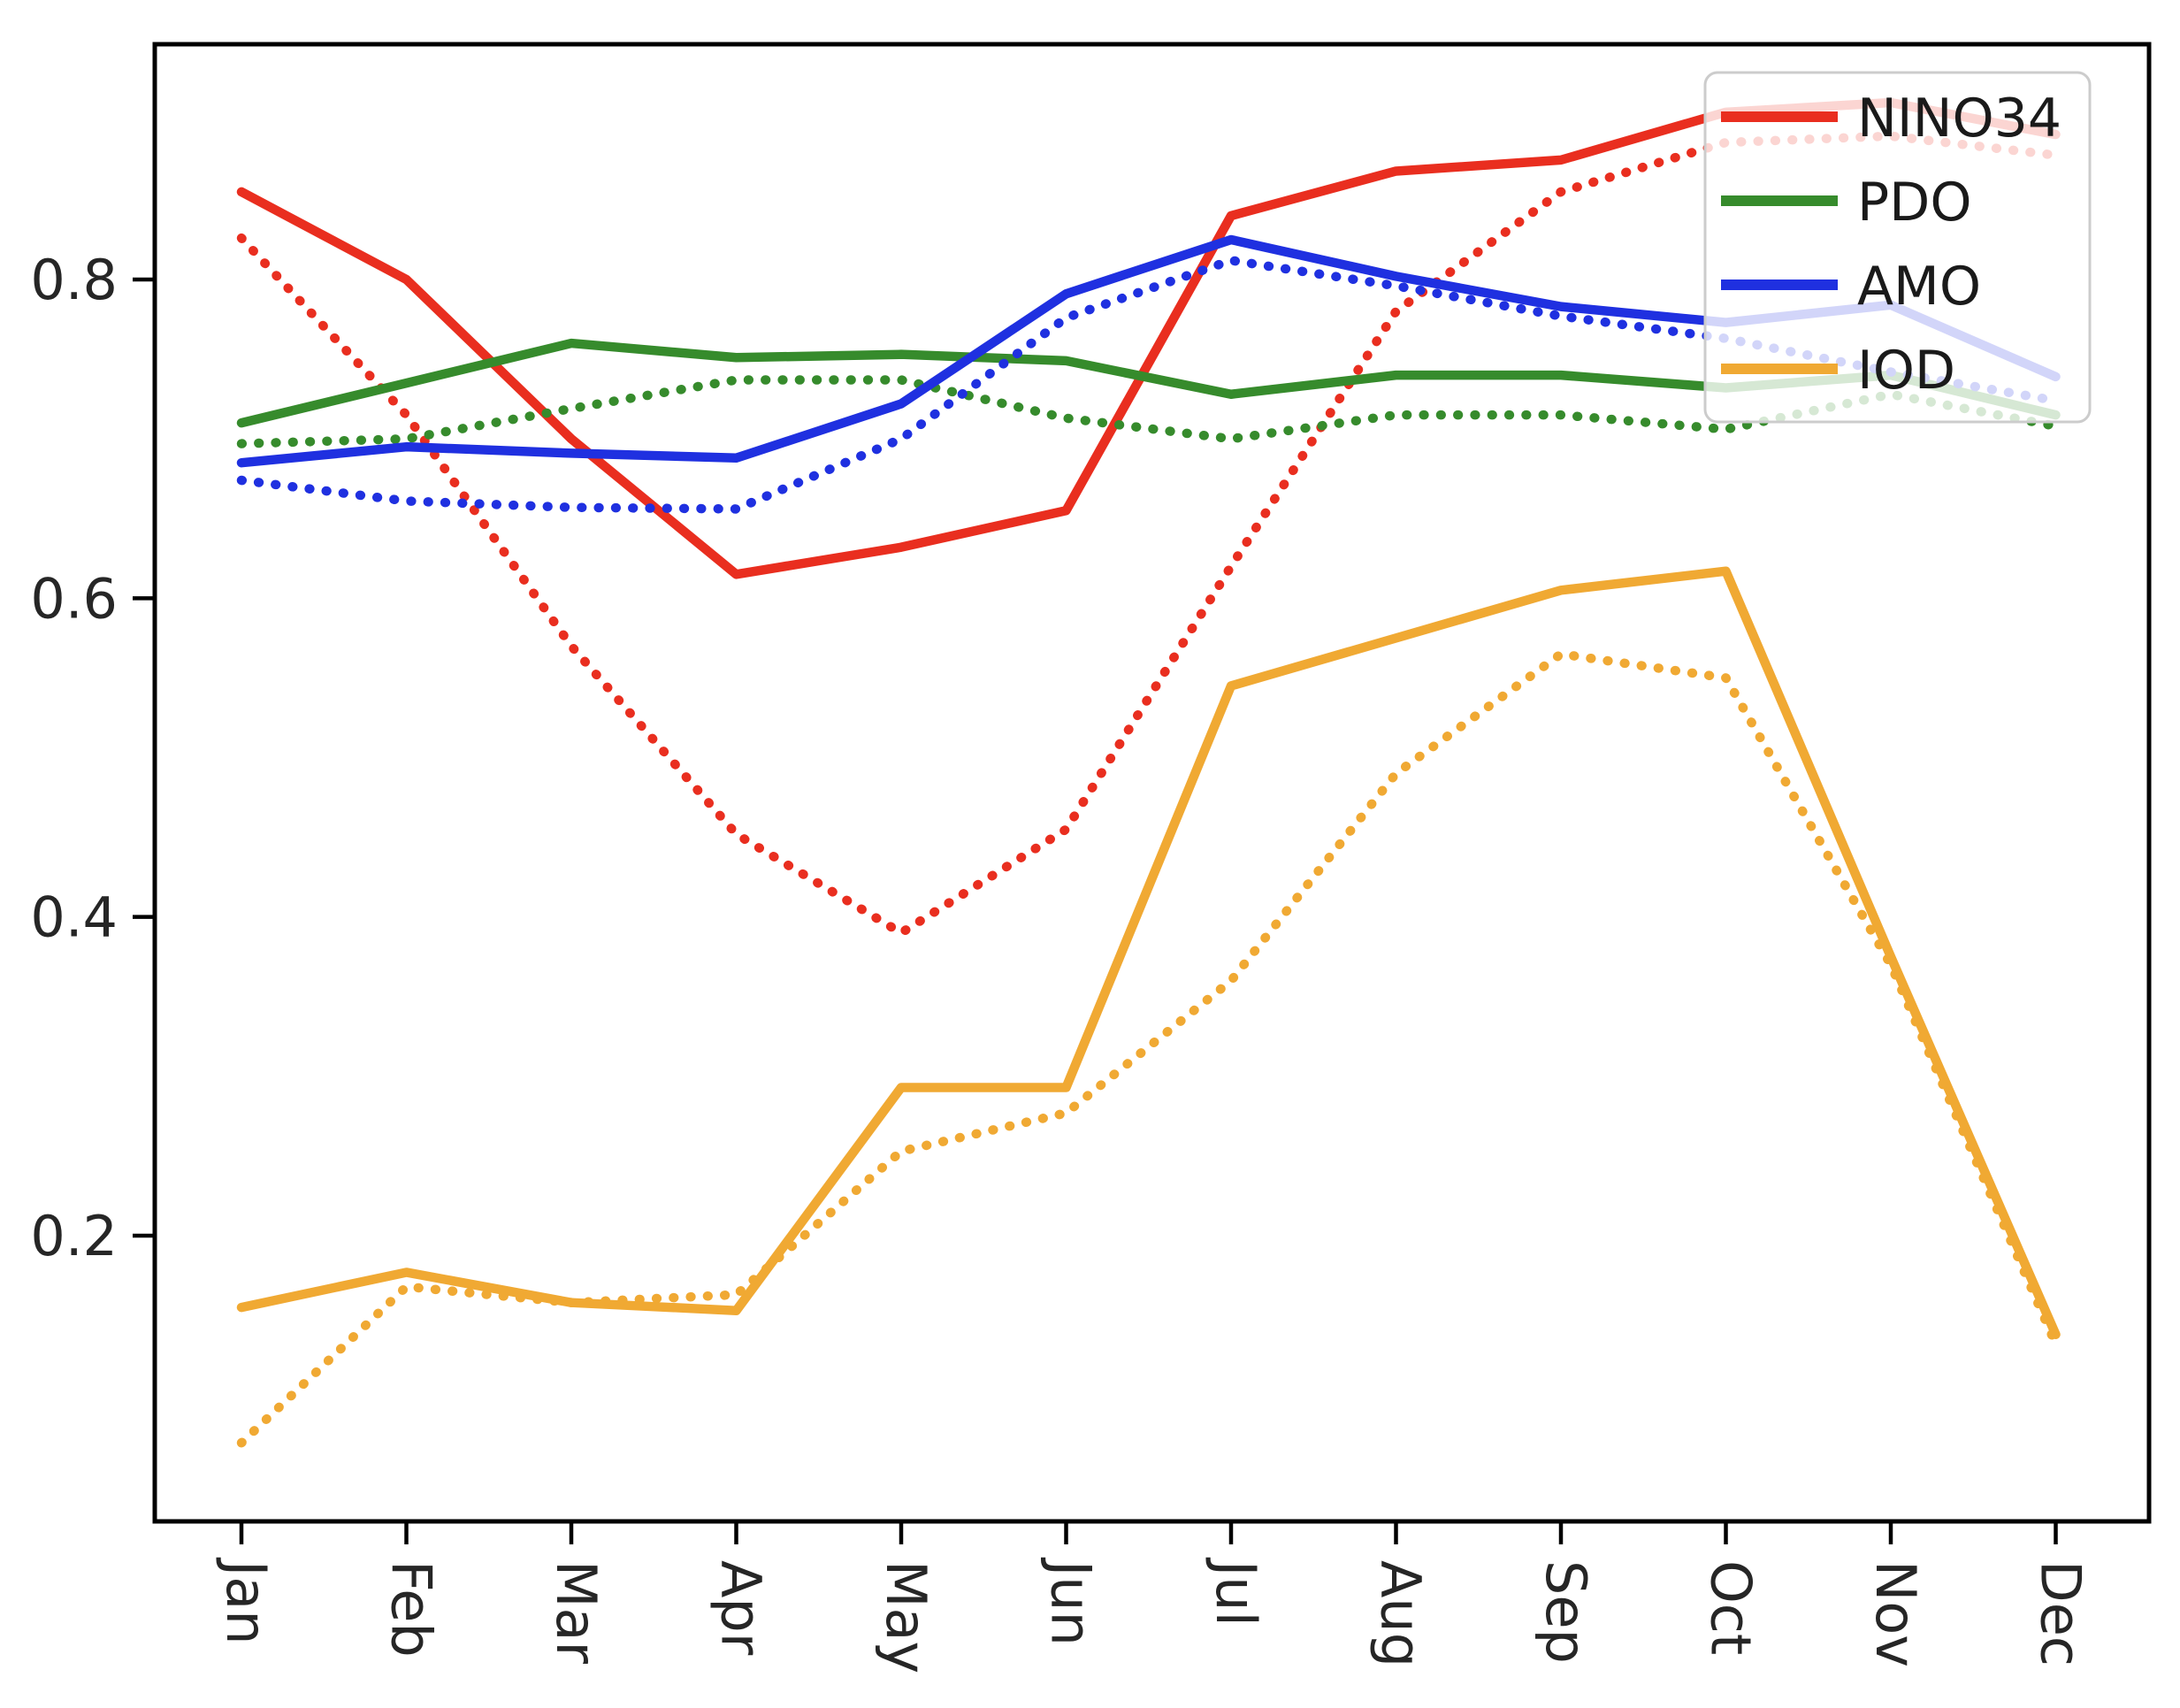 Image resolution: width=2180 pixels, height=1708 pixels. What do you see at coordinates (1897, 248) in the screenshot?
I see `legend-box` at bounding box center [1897, 248].